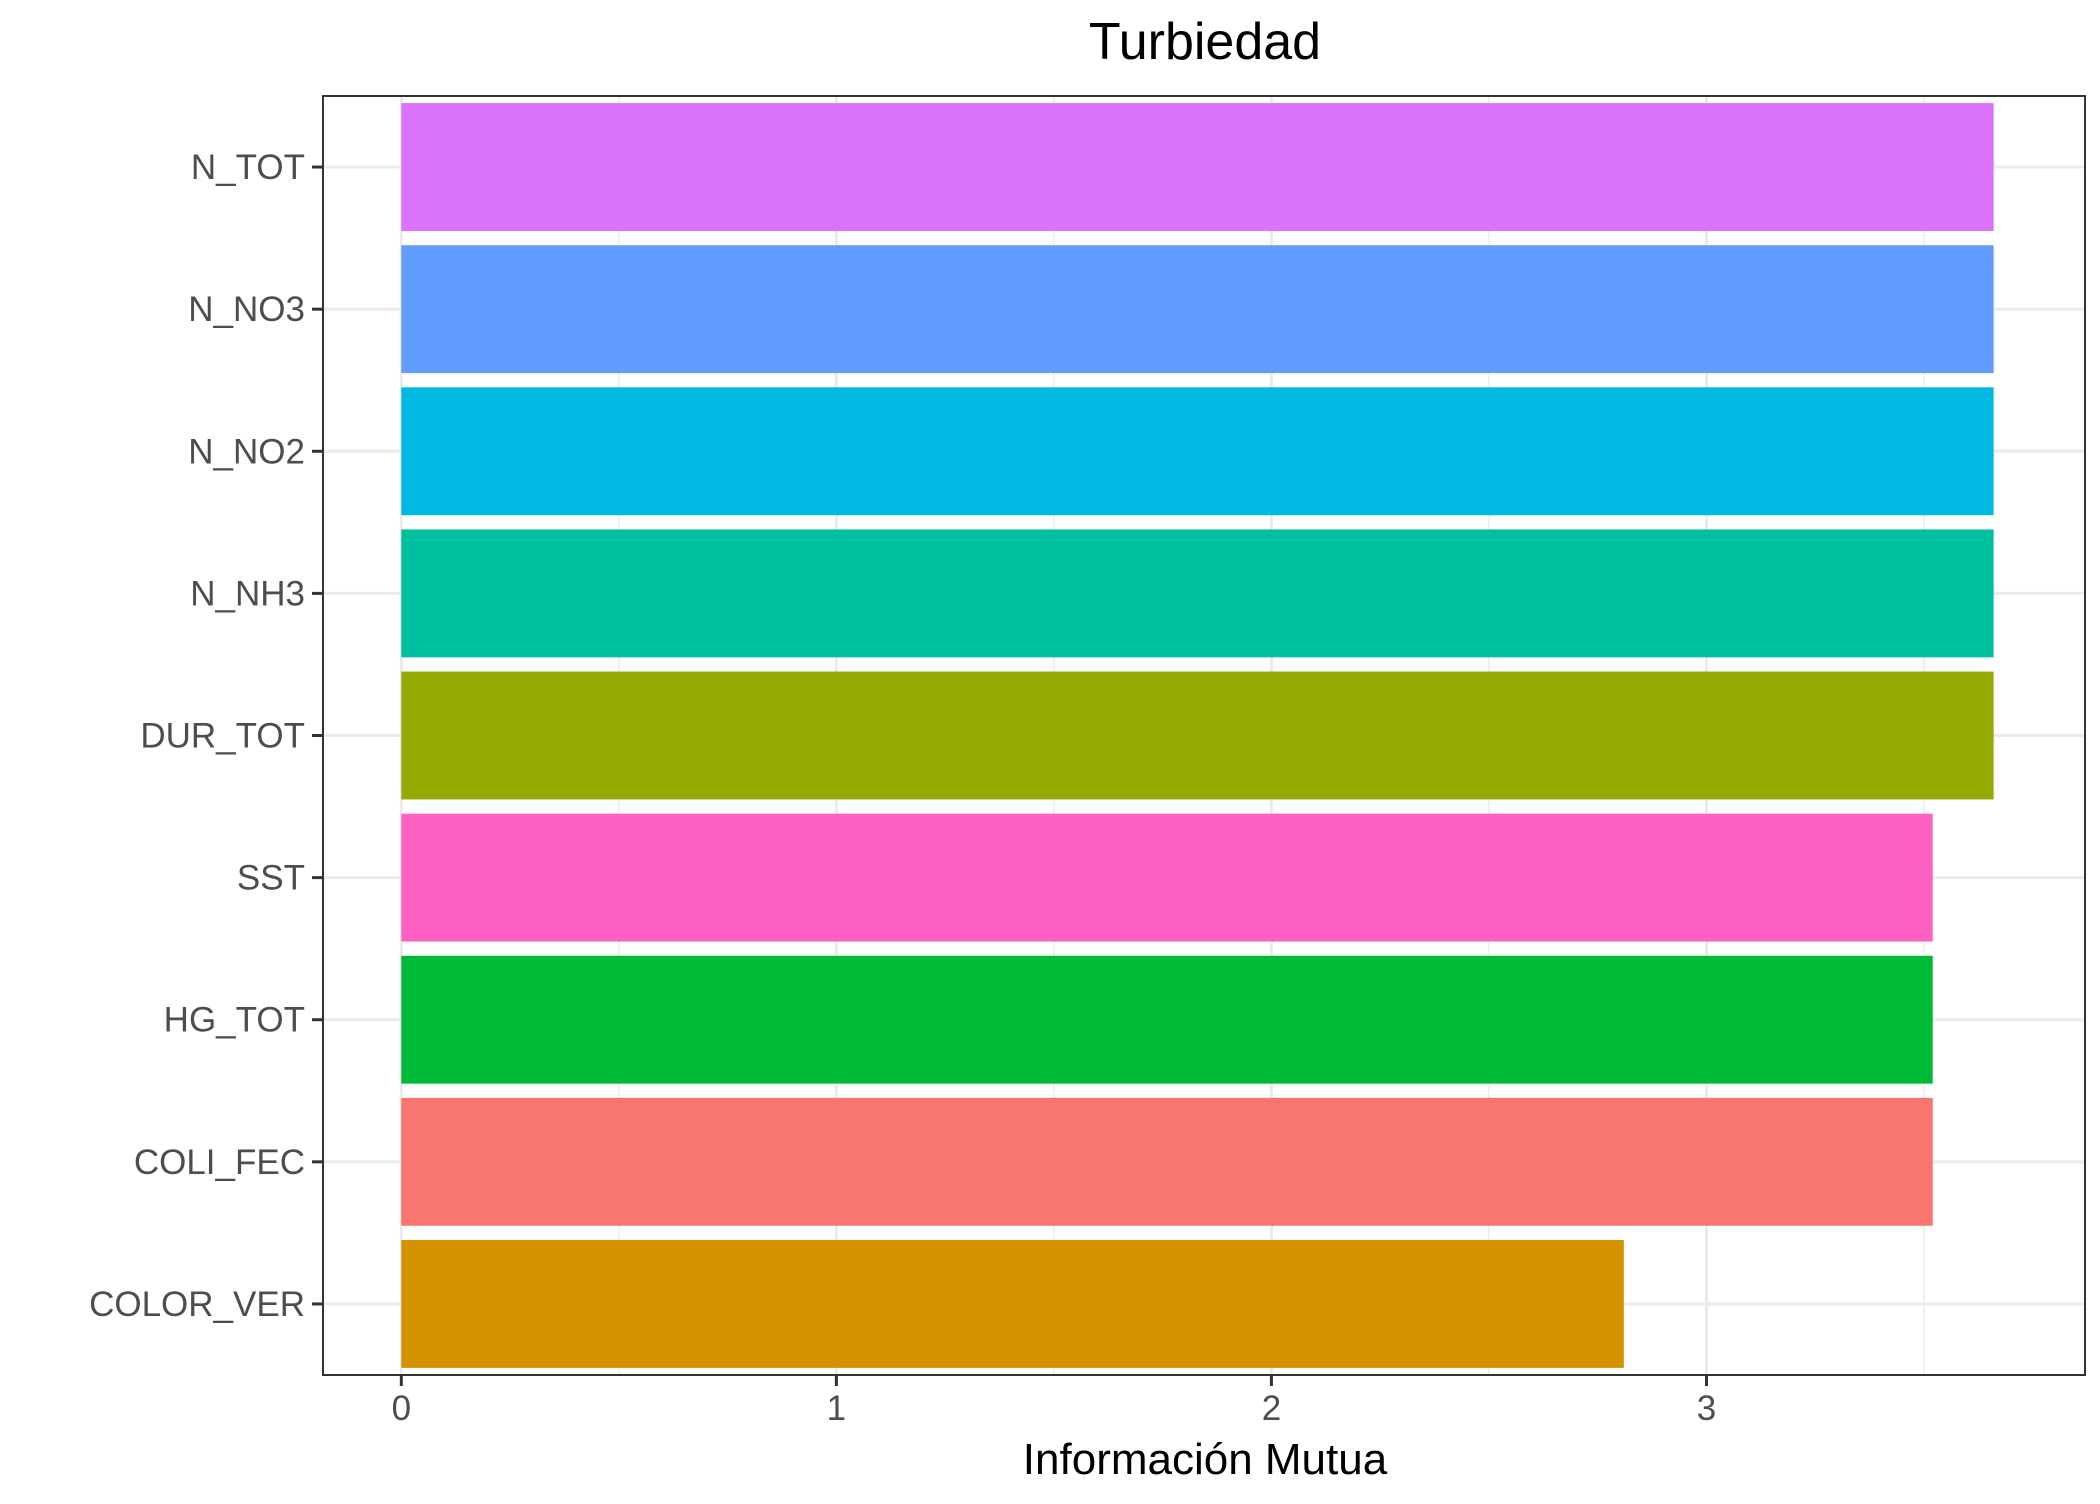 The height and width of the screenshot is (1504, 2100). What do you see at coordinates (248, 167) in the screenshot?
I see `y-tick-label: N_TOT` at bounding box center [248, 167].